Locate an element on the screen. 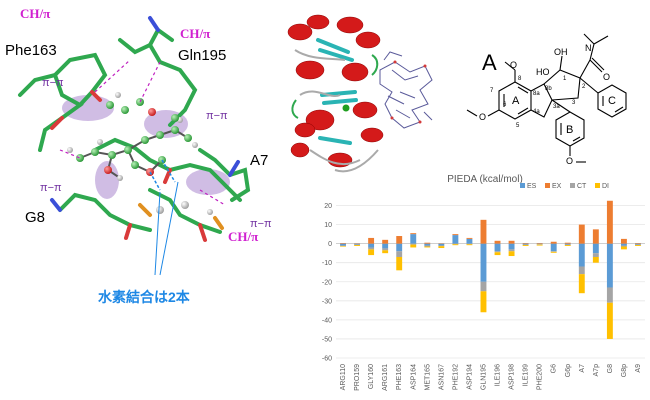 The height and width of the screenshot is (400, 650). locant: 8a is located at coordinates (536, 94).